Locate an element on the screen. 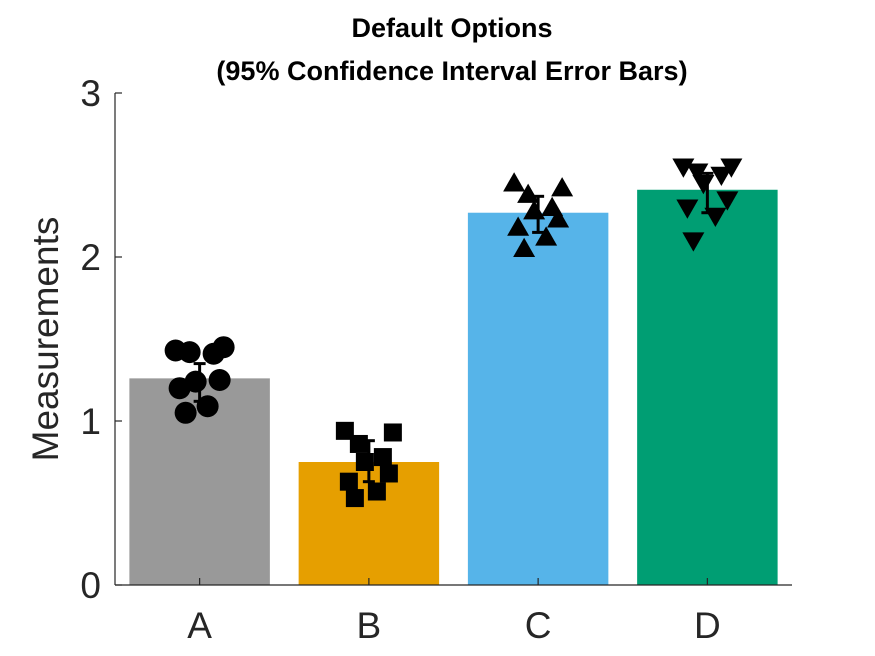  bar-d is located at coordinates (707, 387).